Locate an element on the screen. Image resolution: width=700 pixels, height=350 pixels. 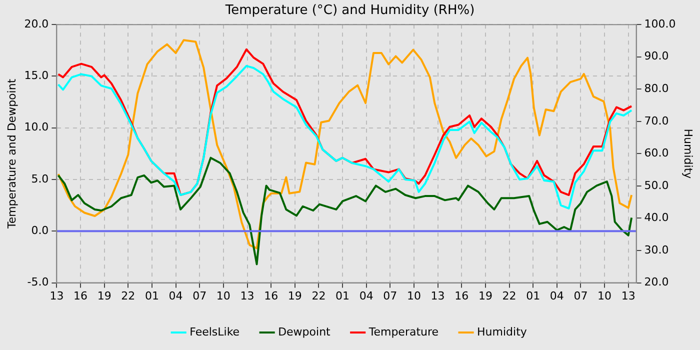
legend-label: Dewpoint is located at coordinates (305, 331).